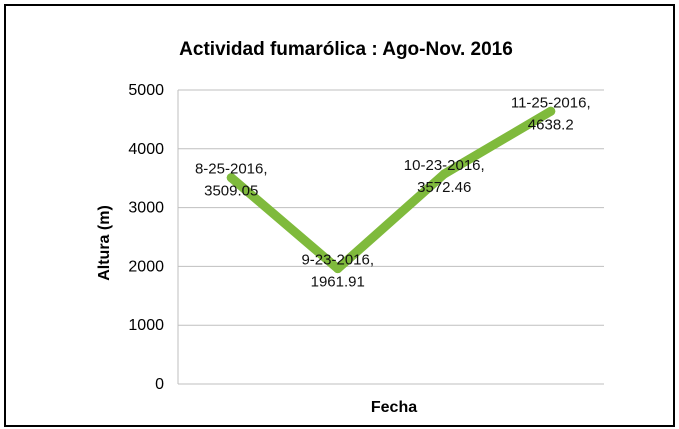 Image resolution: width=679 pixels, height=429 pixels. I want to click on data-label: 3509.05, so click(231, 191).